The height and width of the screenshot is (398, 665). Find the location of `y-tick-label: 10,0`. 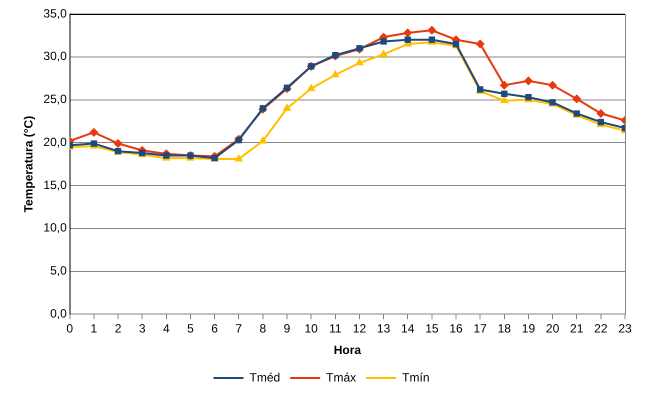

y-tick-label: 10,0 is located at coordinates (55, 227).